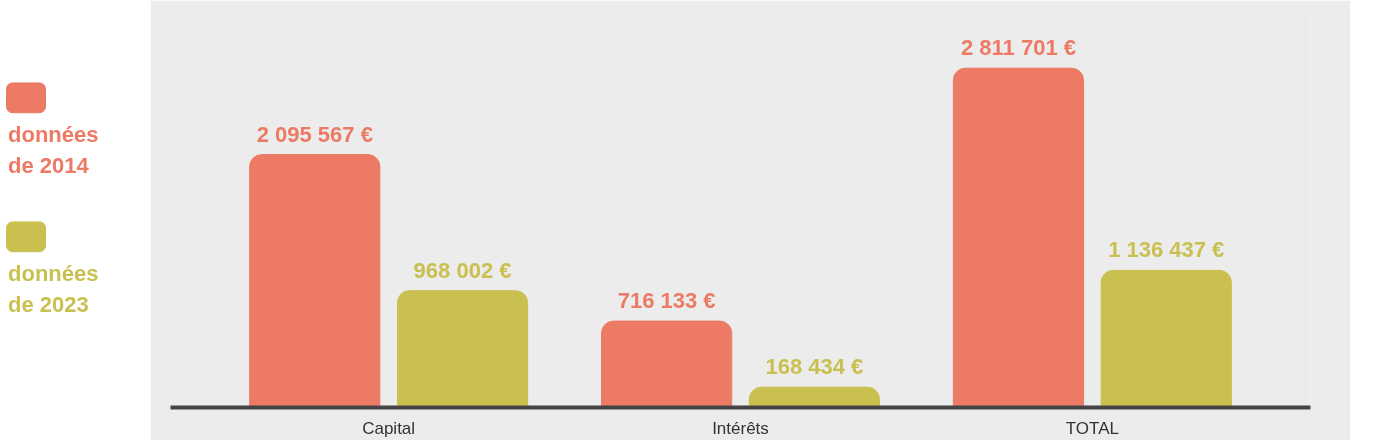 The image size is (1378, 447). I want to click on data-label: 2 095 567 €, so click(314, 134).